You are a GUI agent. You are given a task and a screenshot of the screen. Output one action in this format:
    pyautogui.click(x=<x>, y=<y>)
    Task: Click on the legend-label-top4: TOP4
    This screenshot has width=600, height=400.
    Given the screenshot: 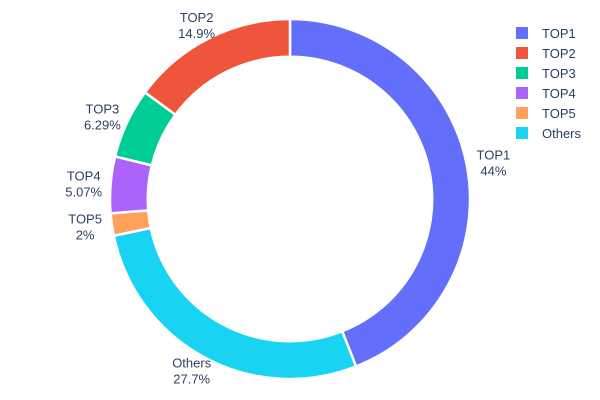 What is the action you would take?
    pyautogui.click(x=559, y=93)
    